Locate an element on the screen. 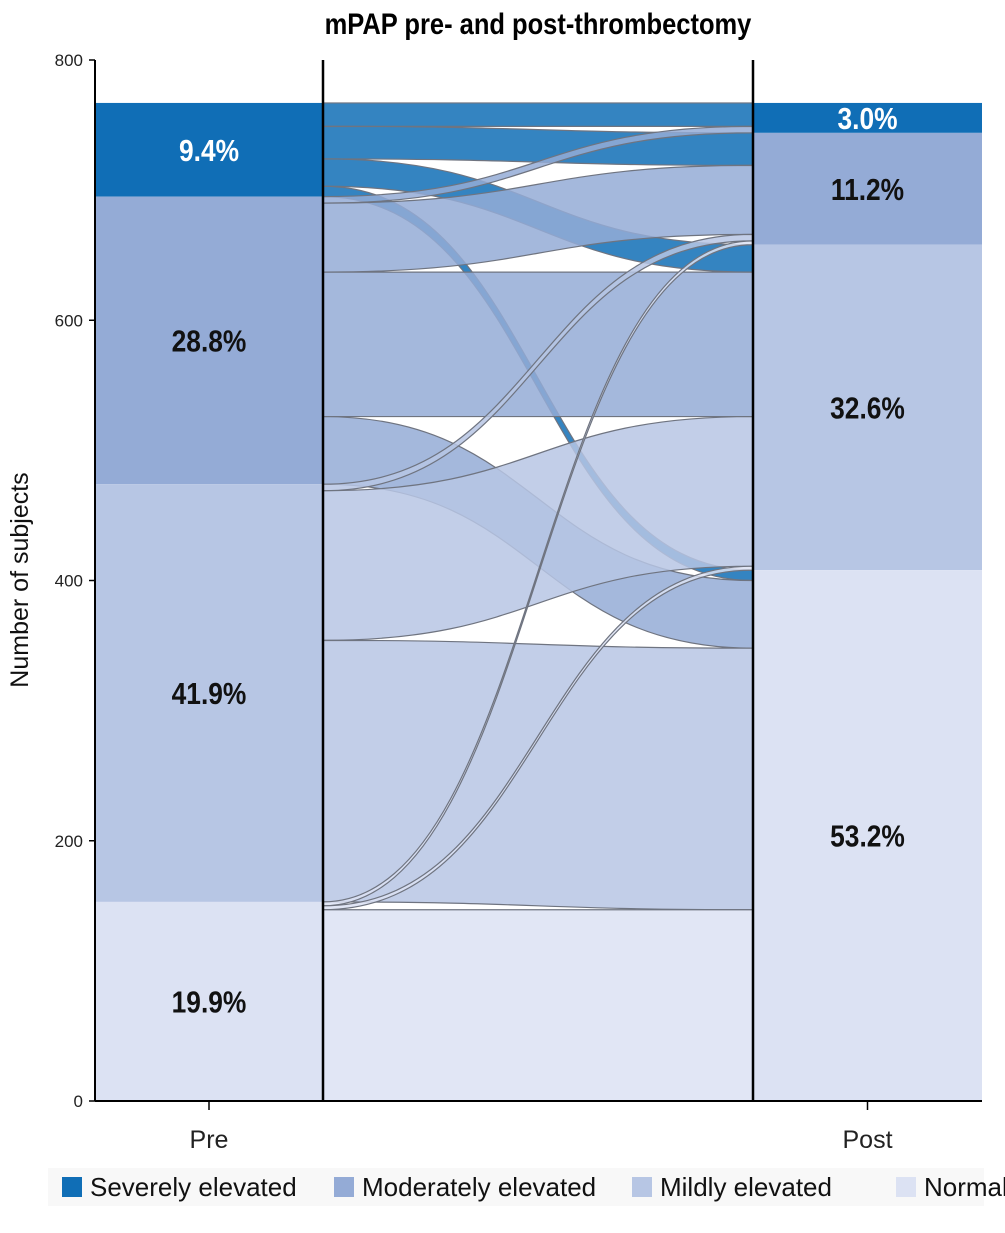  y-tick-label: 0 is located at coordinates (78, 1101).